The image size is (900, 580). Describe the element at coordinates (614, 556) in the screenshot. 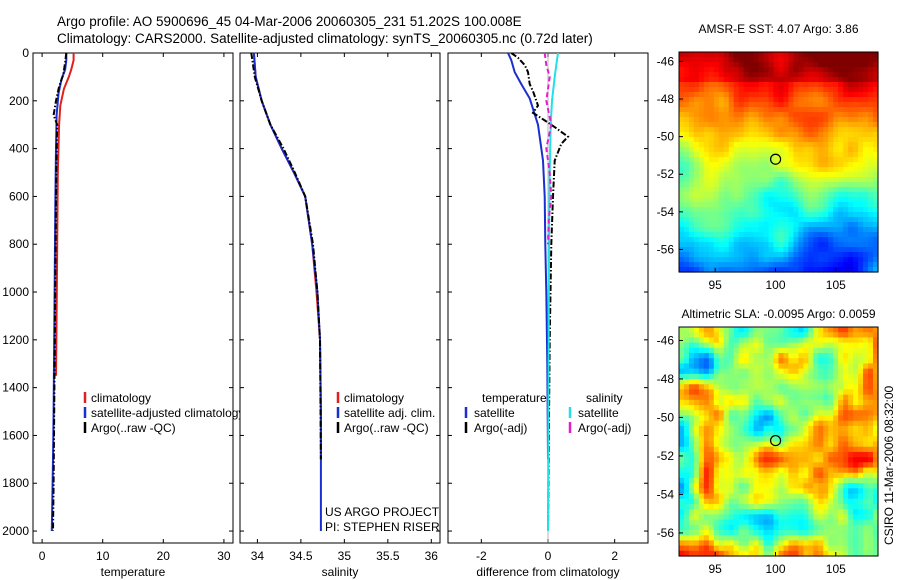

I see `x-tick-label: 2` at that location.